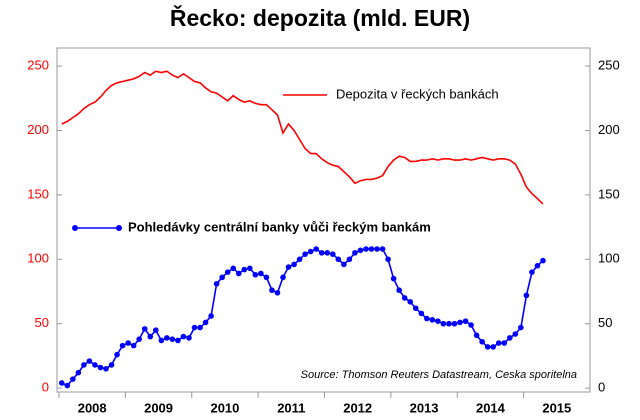  I want to click on chart-title: Řecko: depozita (mld. EUR), so click(320, 17).